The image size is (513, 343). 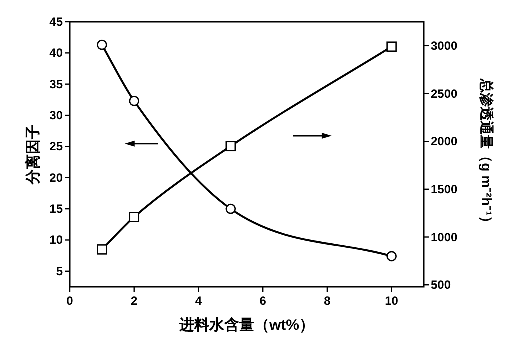 I want to click on x-tick-label: 6, so click(x=263, y=301).